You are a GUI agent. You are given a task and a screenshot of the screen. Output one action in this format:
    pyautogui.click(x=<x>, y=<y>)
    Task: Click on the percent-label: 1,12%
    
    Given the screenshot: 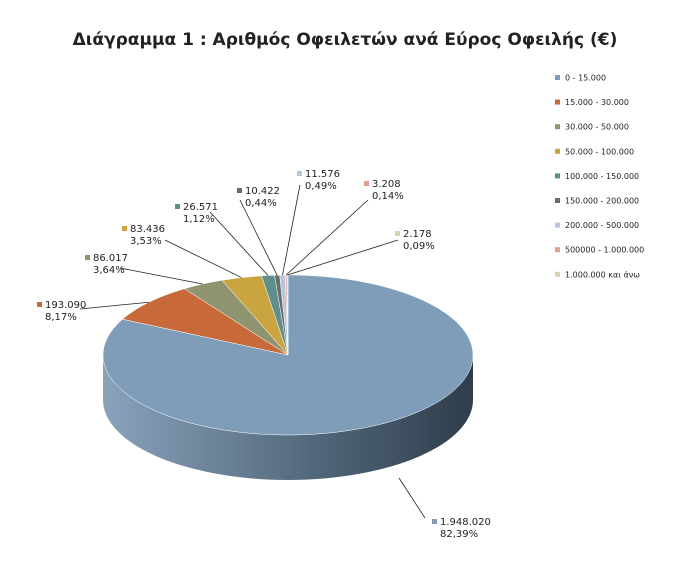 What is the action you would take?
    pyautogui.click(x=199, y=219)
    